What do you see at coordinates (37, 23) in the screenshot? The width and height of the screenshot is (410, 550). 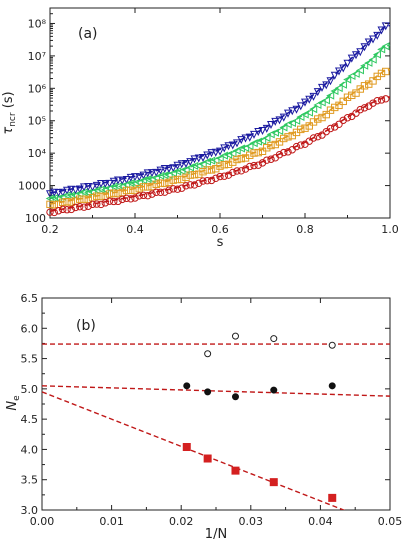 I see `panel-a-y-tick-label: 10⁸` at bounding box center [37, 23].